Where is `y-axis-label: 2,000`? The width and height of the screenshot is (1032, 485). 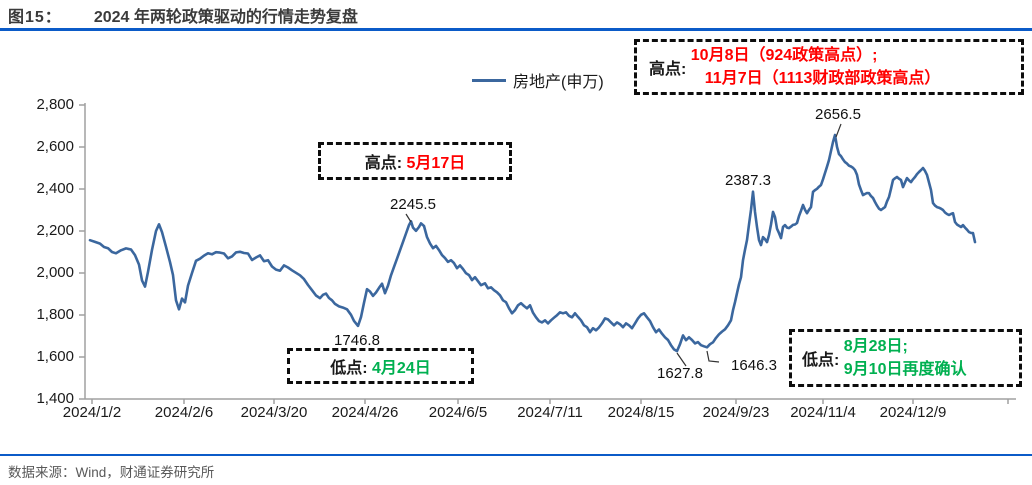 y-axis-label: 2,000 is located at coordinates (55, 272).